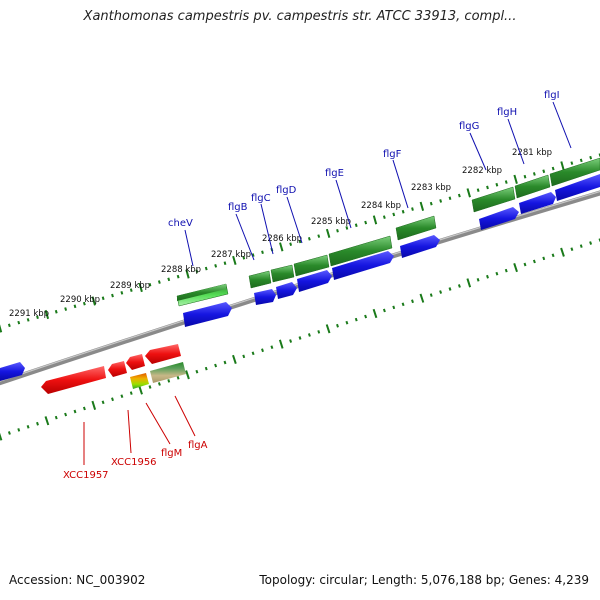  I want to click on gene-label-flgf: flgF, so click(392, 154).